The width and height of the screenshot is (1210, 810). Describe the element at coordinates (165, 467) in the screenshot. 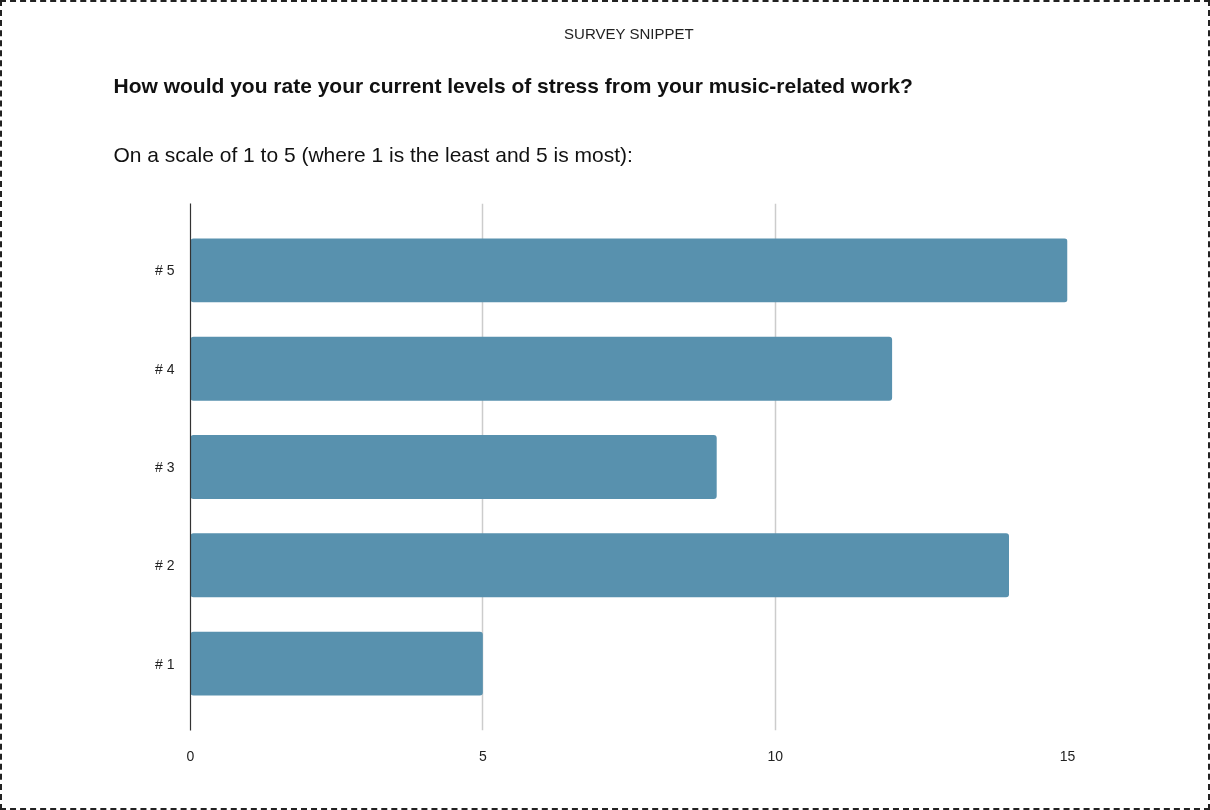

I see `y-tick-label: # 3` at that location.